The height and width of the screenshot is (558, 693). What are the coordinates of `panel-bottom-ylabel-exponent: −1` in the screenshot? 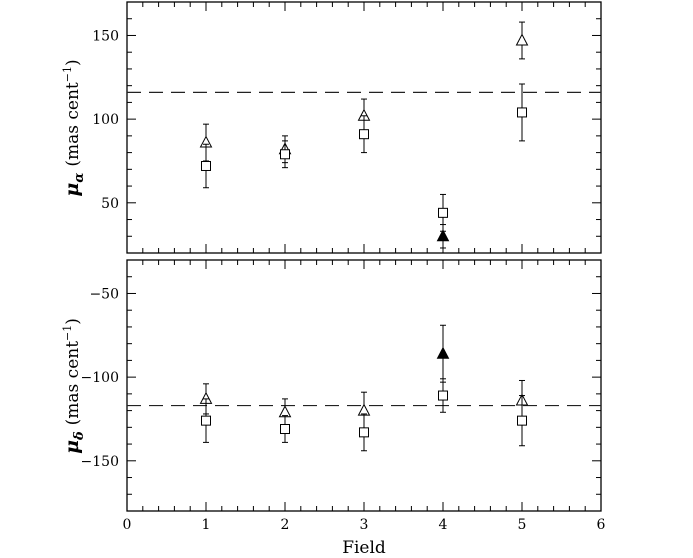 It's located at (67, 333).